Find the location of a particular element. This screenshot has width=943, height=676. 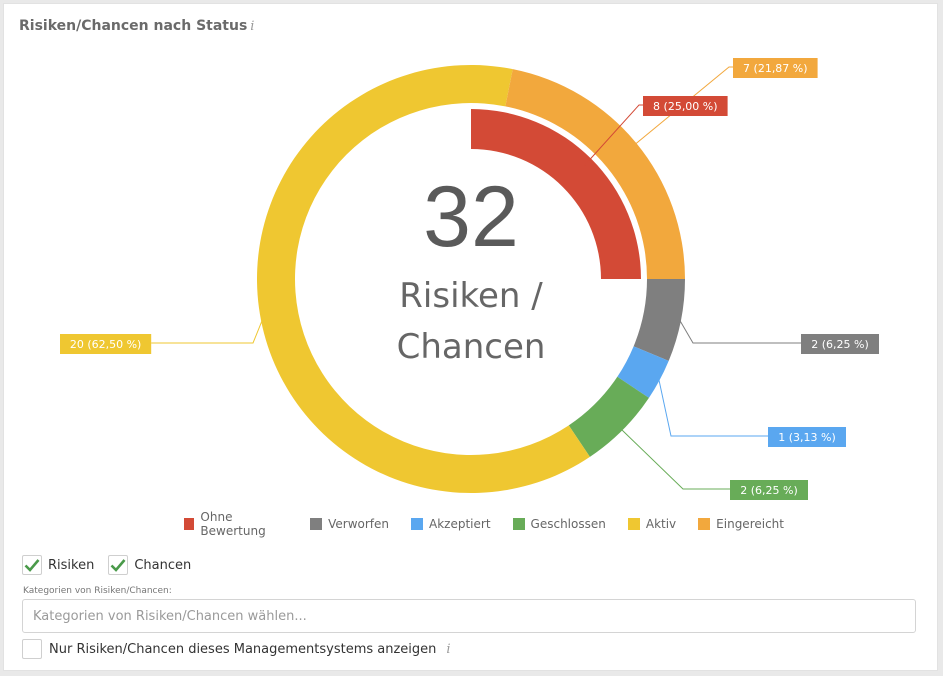

type-filter-row: Risiken Chancen is located at coordinates (106, 565).